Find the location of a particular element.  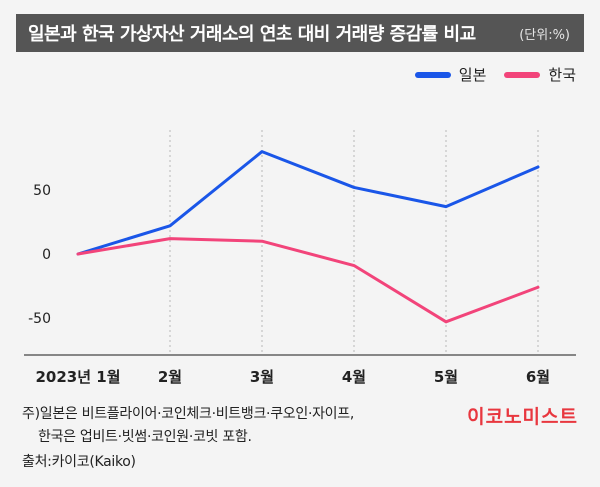

footnote-line-2: 한국은 업비트·빗썸·코인원·코빗 포함. is located at coordinates (145, 437).